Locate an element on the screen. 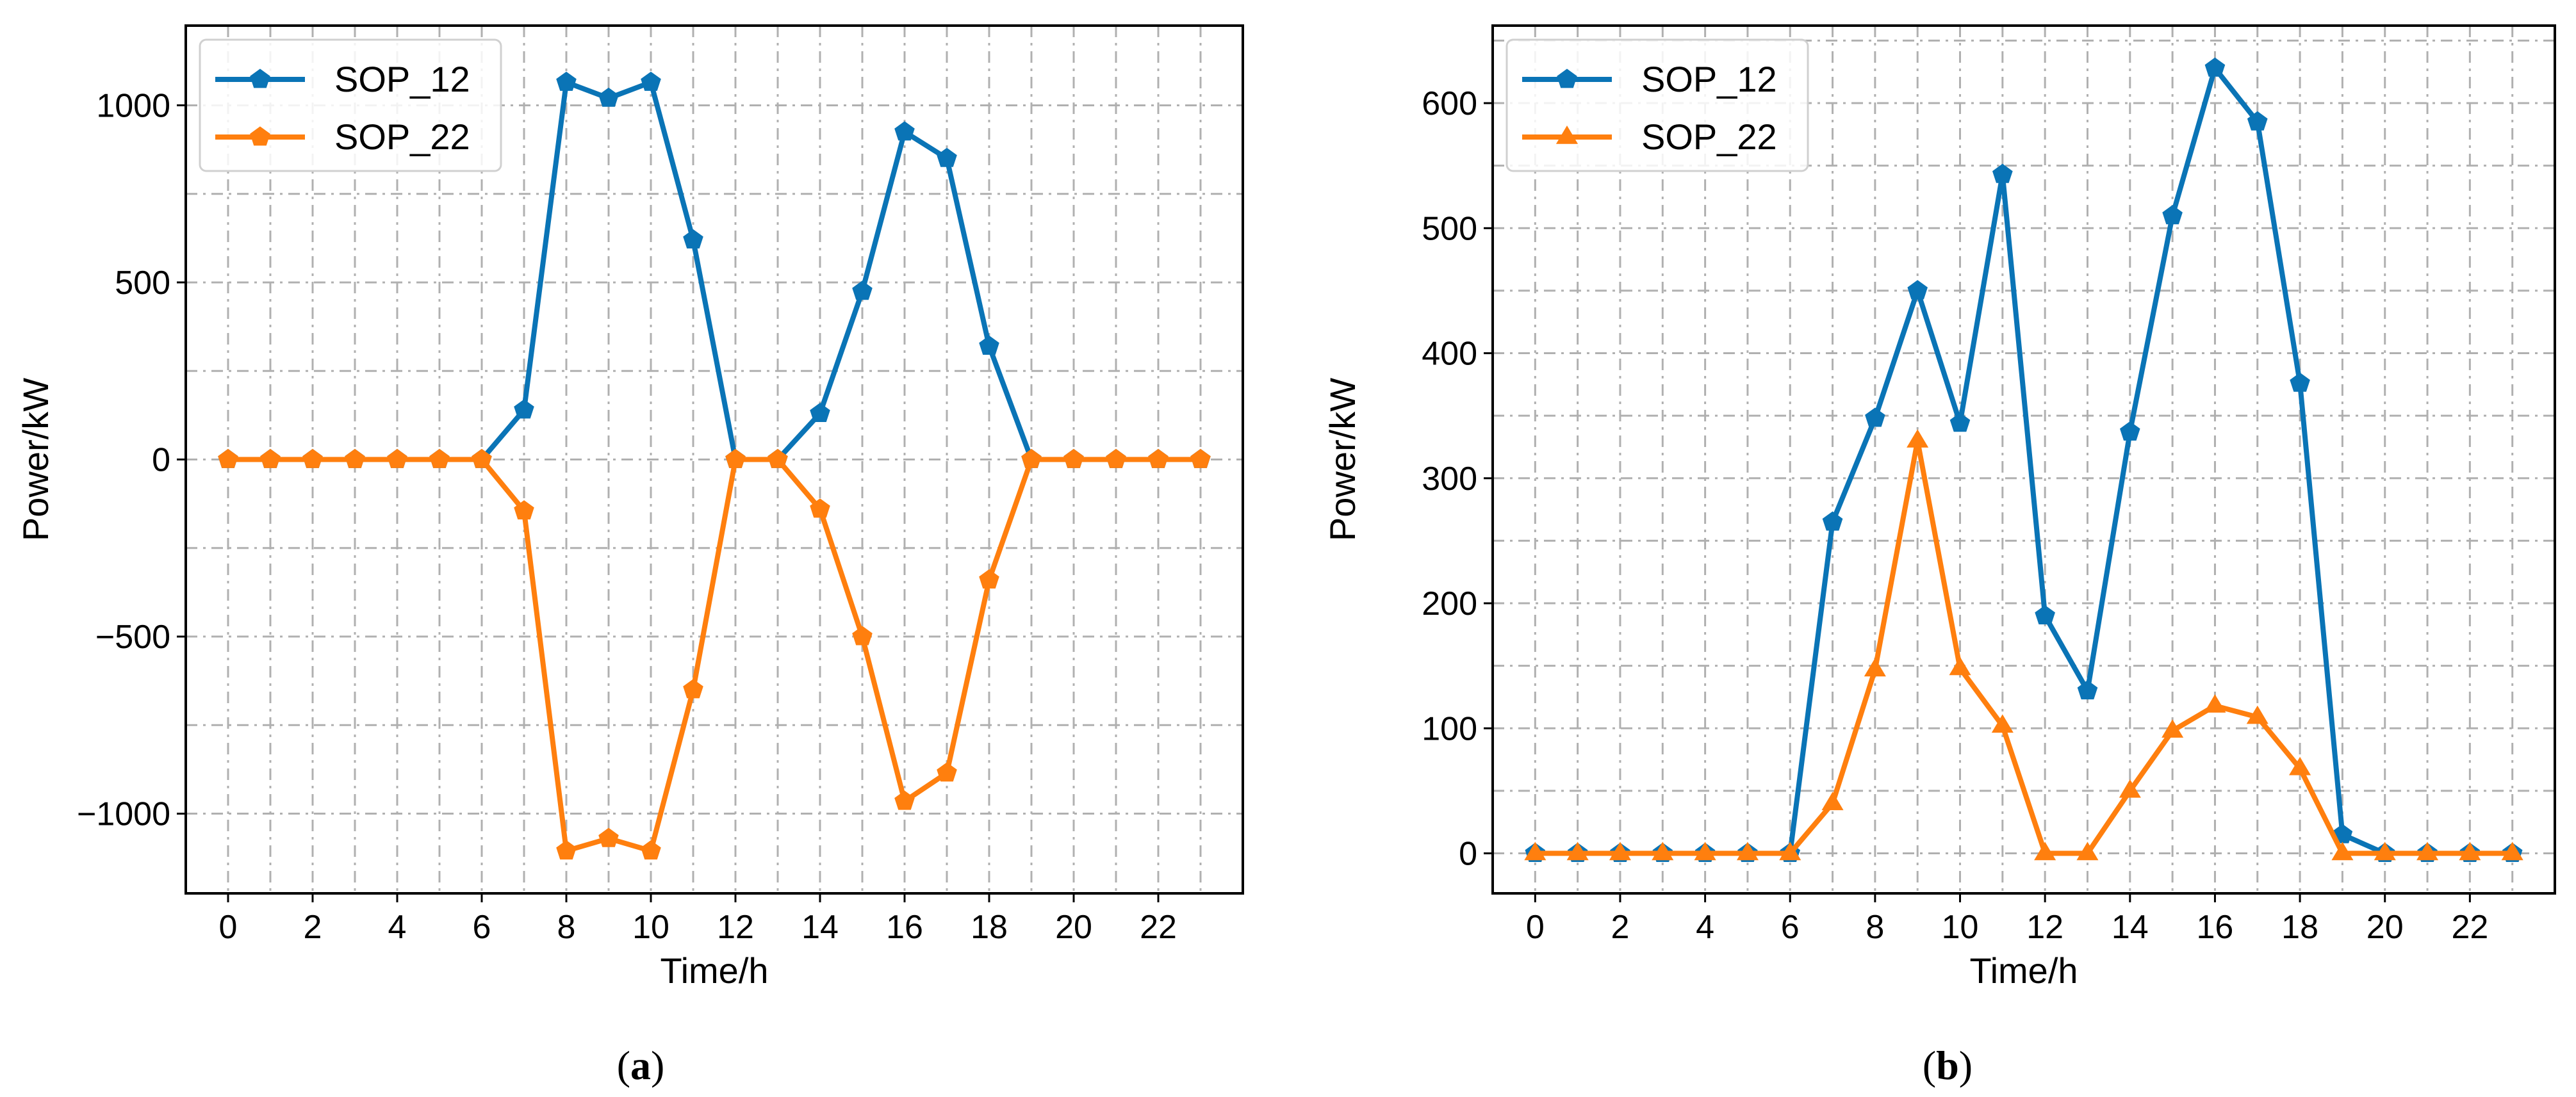 This screenshot has height=1097, width=2576. panel-caption: (b) is located at coordinates (1948, 1065).